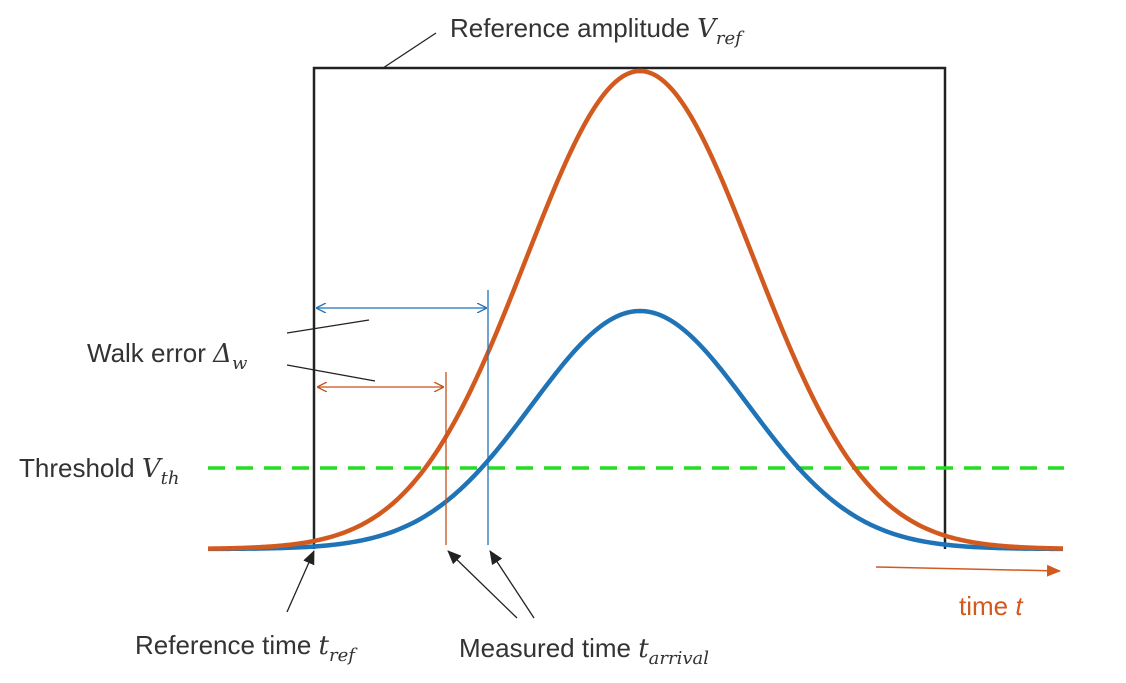 Image resolution: width=1126 pixels, height=683 pixels. I want to click on reference-amplitude-label: Reference amplitude Vref, so click(597, 31).